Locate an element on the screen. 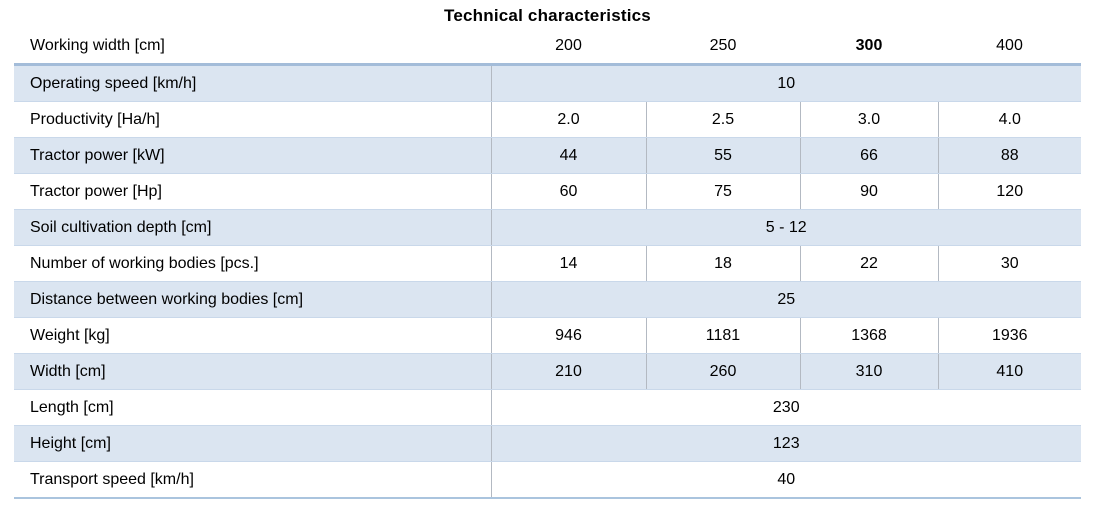 This screenshot has width=1095, height=522. row-value: 210 is located at coordinates (568, 371).